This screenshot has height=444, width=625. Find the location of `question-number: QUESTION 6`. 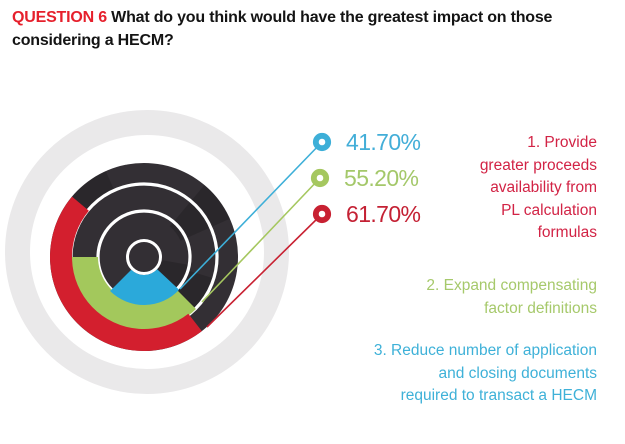

question-number: QUESTION 6 is located at coordinates (59, 17).